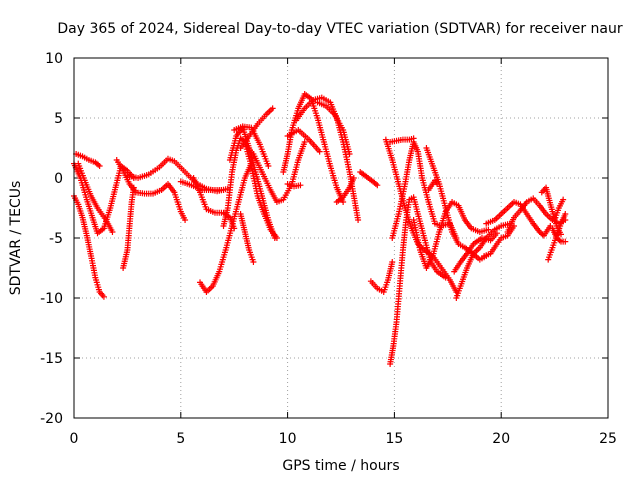 This screenshot has width=640, height=480. Describe the element at coordinates (16, 238) in the screenshot. I see `y-axis-label: SDTVAR / TECUs` at that location.